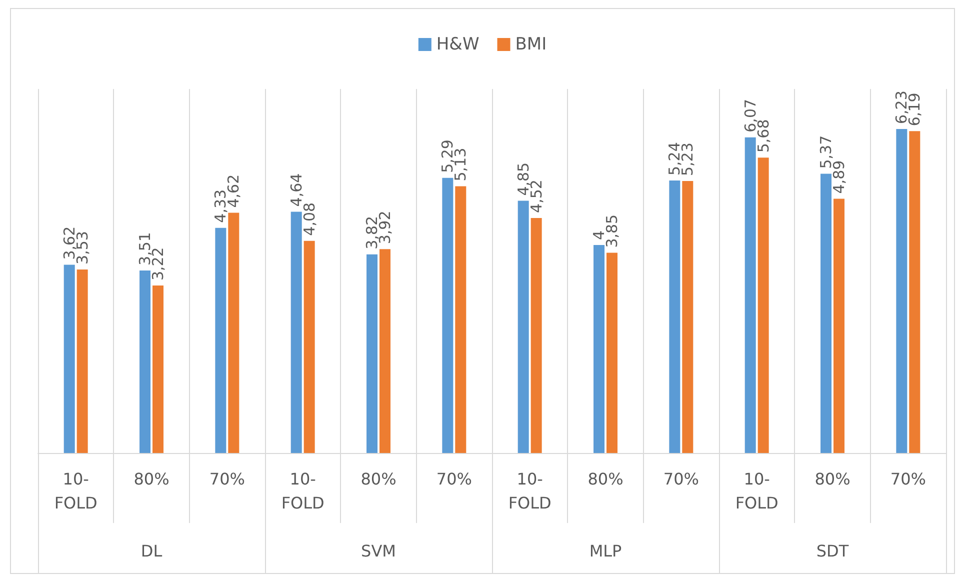  Describe the element at coordinates (605, 551) in the screenshot. I see `text: MLP` at that location.